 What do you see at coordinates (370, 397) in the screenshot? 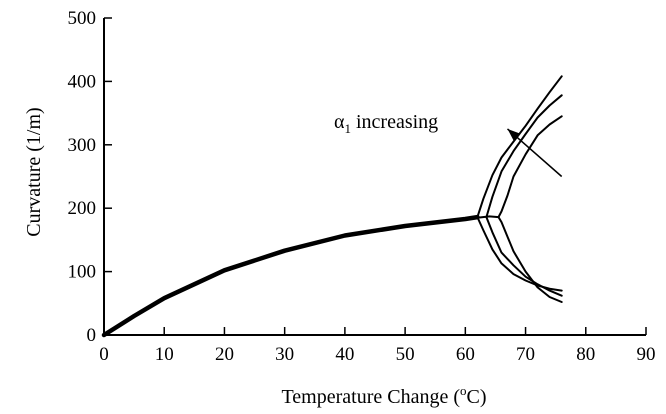
I see `x-axis-title-main: Temperature Change (` at bounding box center [370, 397].